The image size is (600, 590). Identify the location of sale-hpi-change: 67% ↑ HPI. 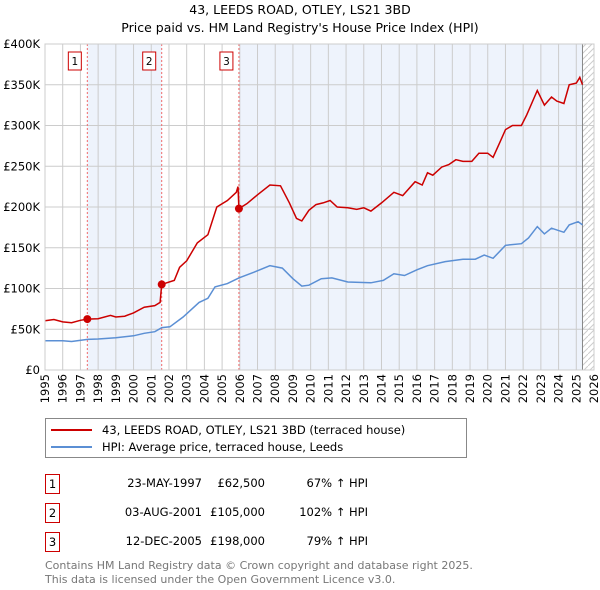
(337, 483).